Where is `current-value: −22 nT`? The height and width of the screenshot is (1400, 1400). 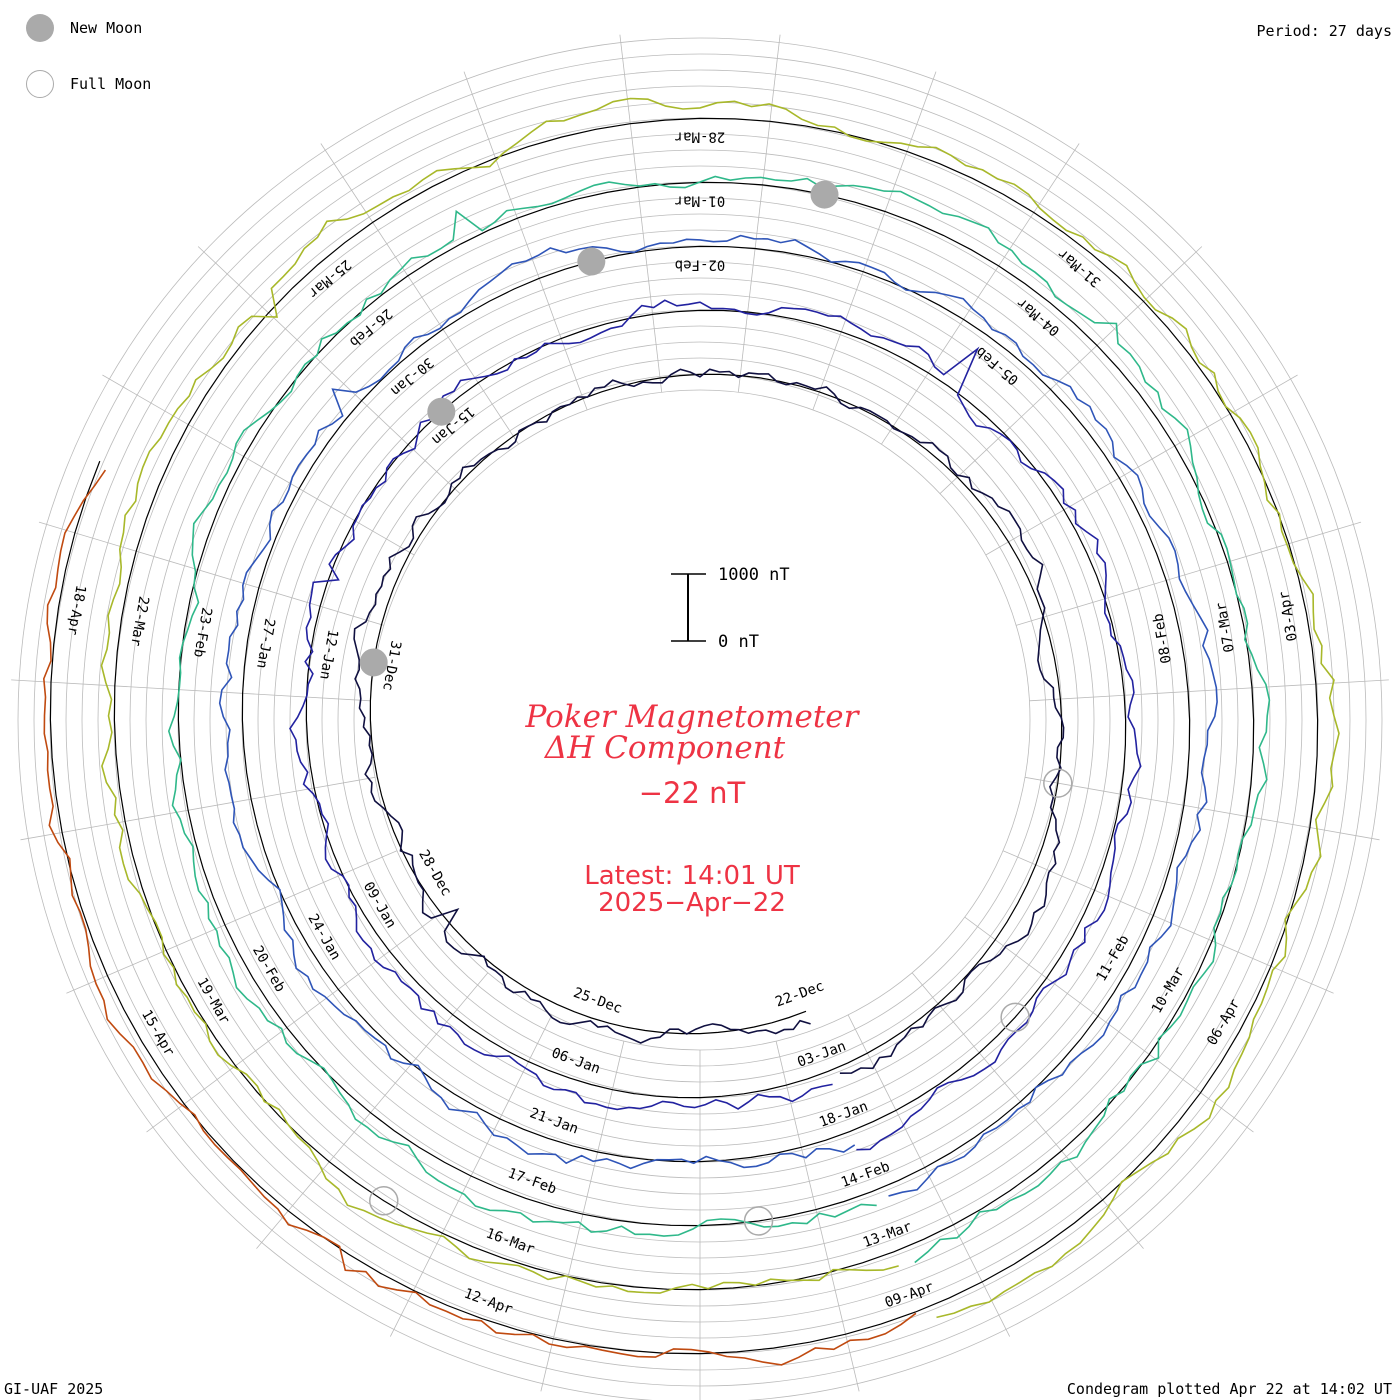 current-value: −22 nT is located at coordinates (692, 793).